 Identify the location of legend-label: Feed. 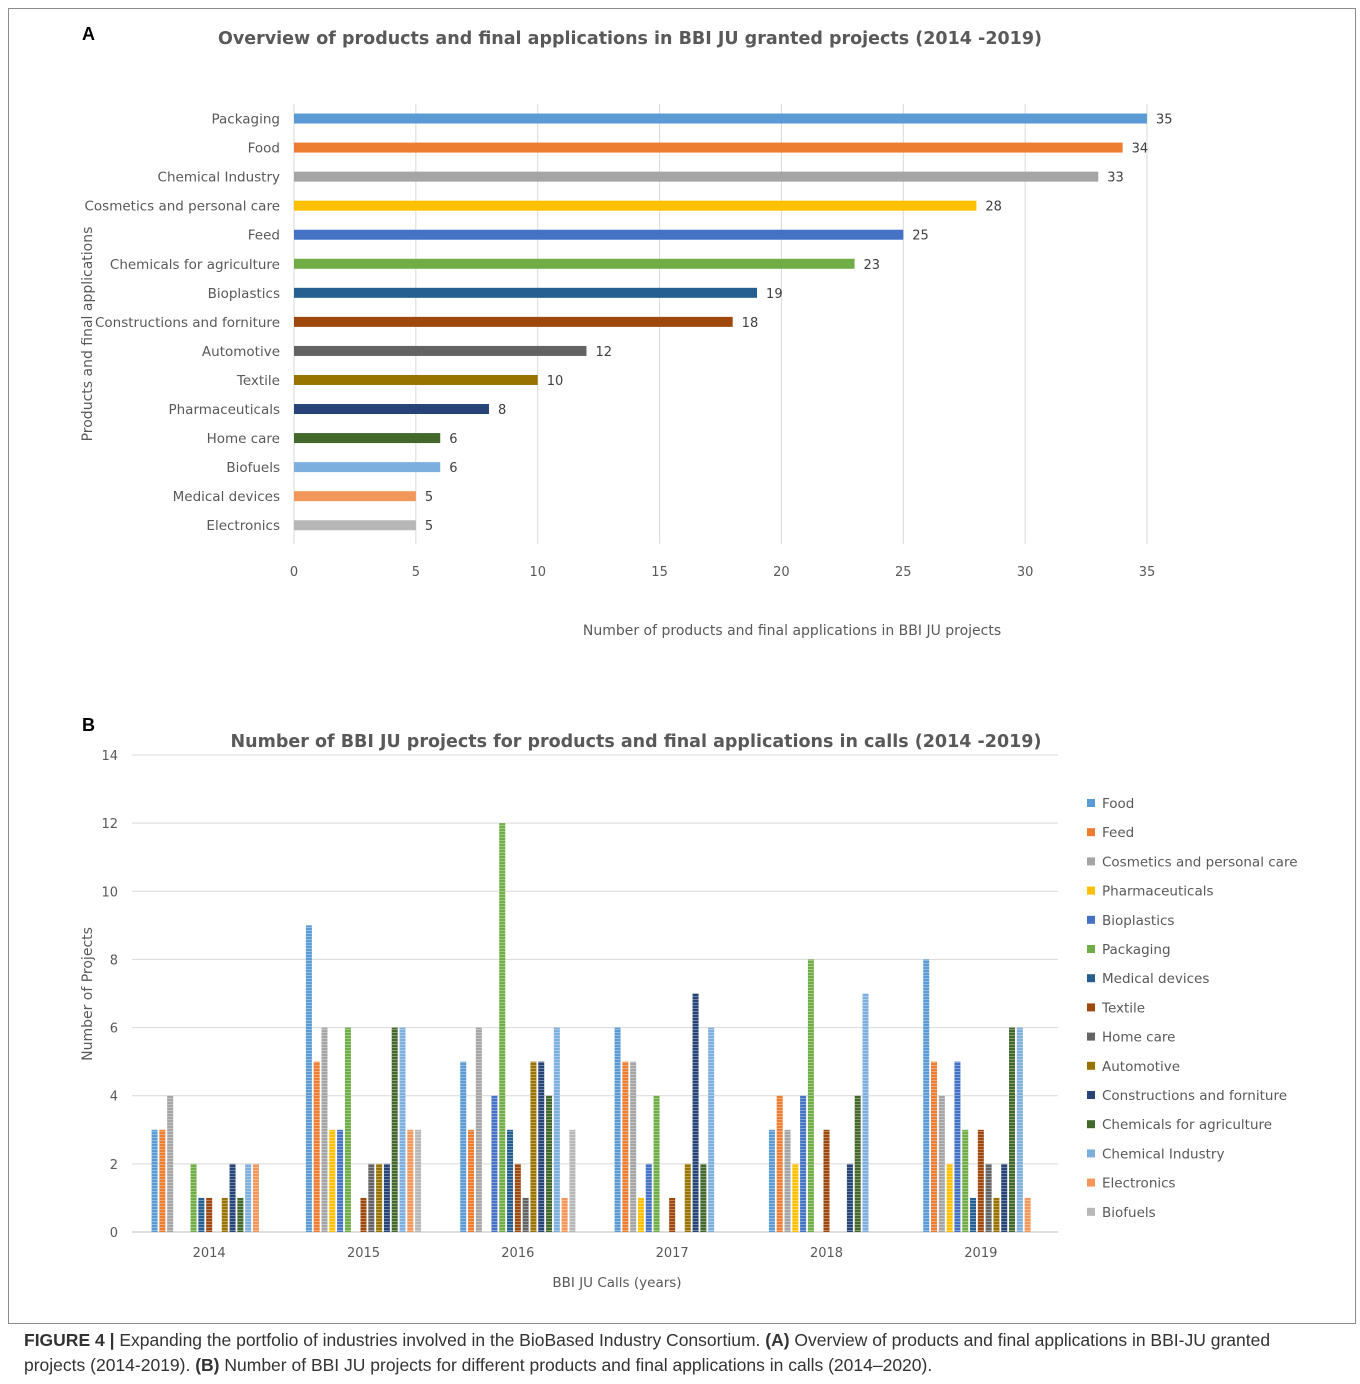
(1118, 833).